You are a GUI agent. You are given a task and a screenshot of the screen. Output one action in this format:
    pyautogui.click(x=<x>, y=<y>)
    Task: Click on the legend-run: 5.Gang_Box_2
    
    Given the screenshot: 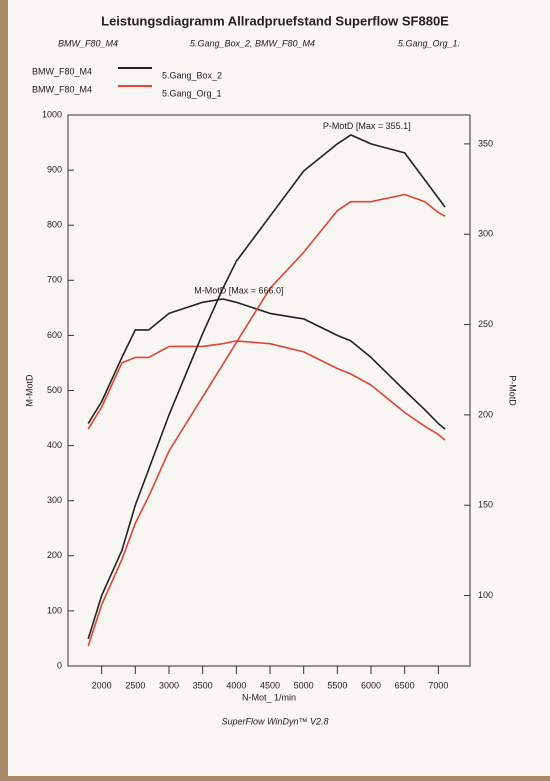 What is the action you would take?
    pyautogui.click(x=192, y=75)
    